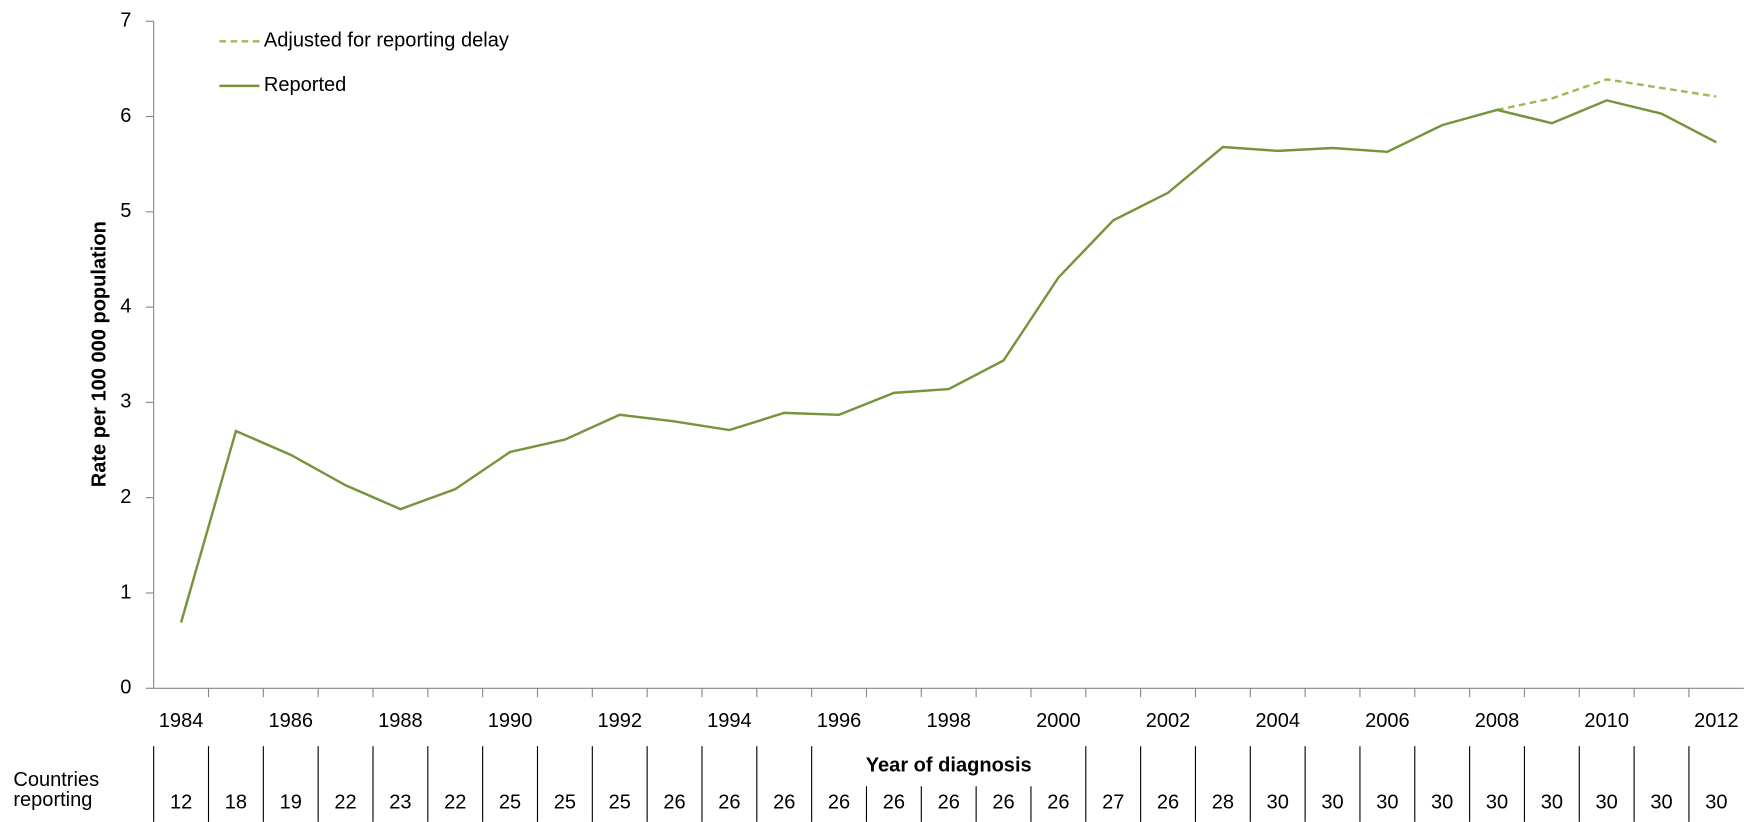  What do you see at coordinates (125, 306) in the screenshot?
I see `y-tick-label: 4` at bounding box center [125, 306].